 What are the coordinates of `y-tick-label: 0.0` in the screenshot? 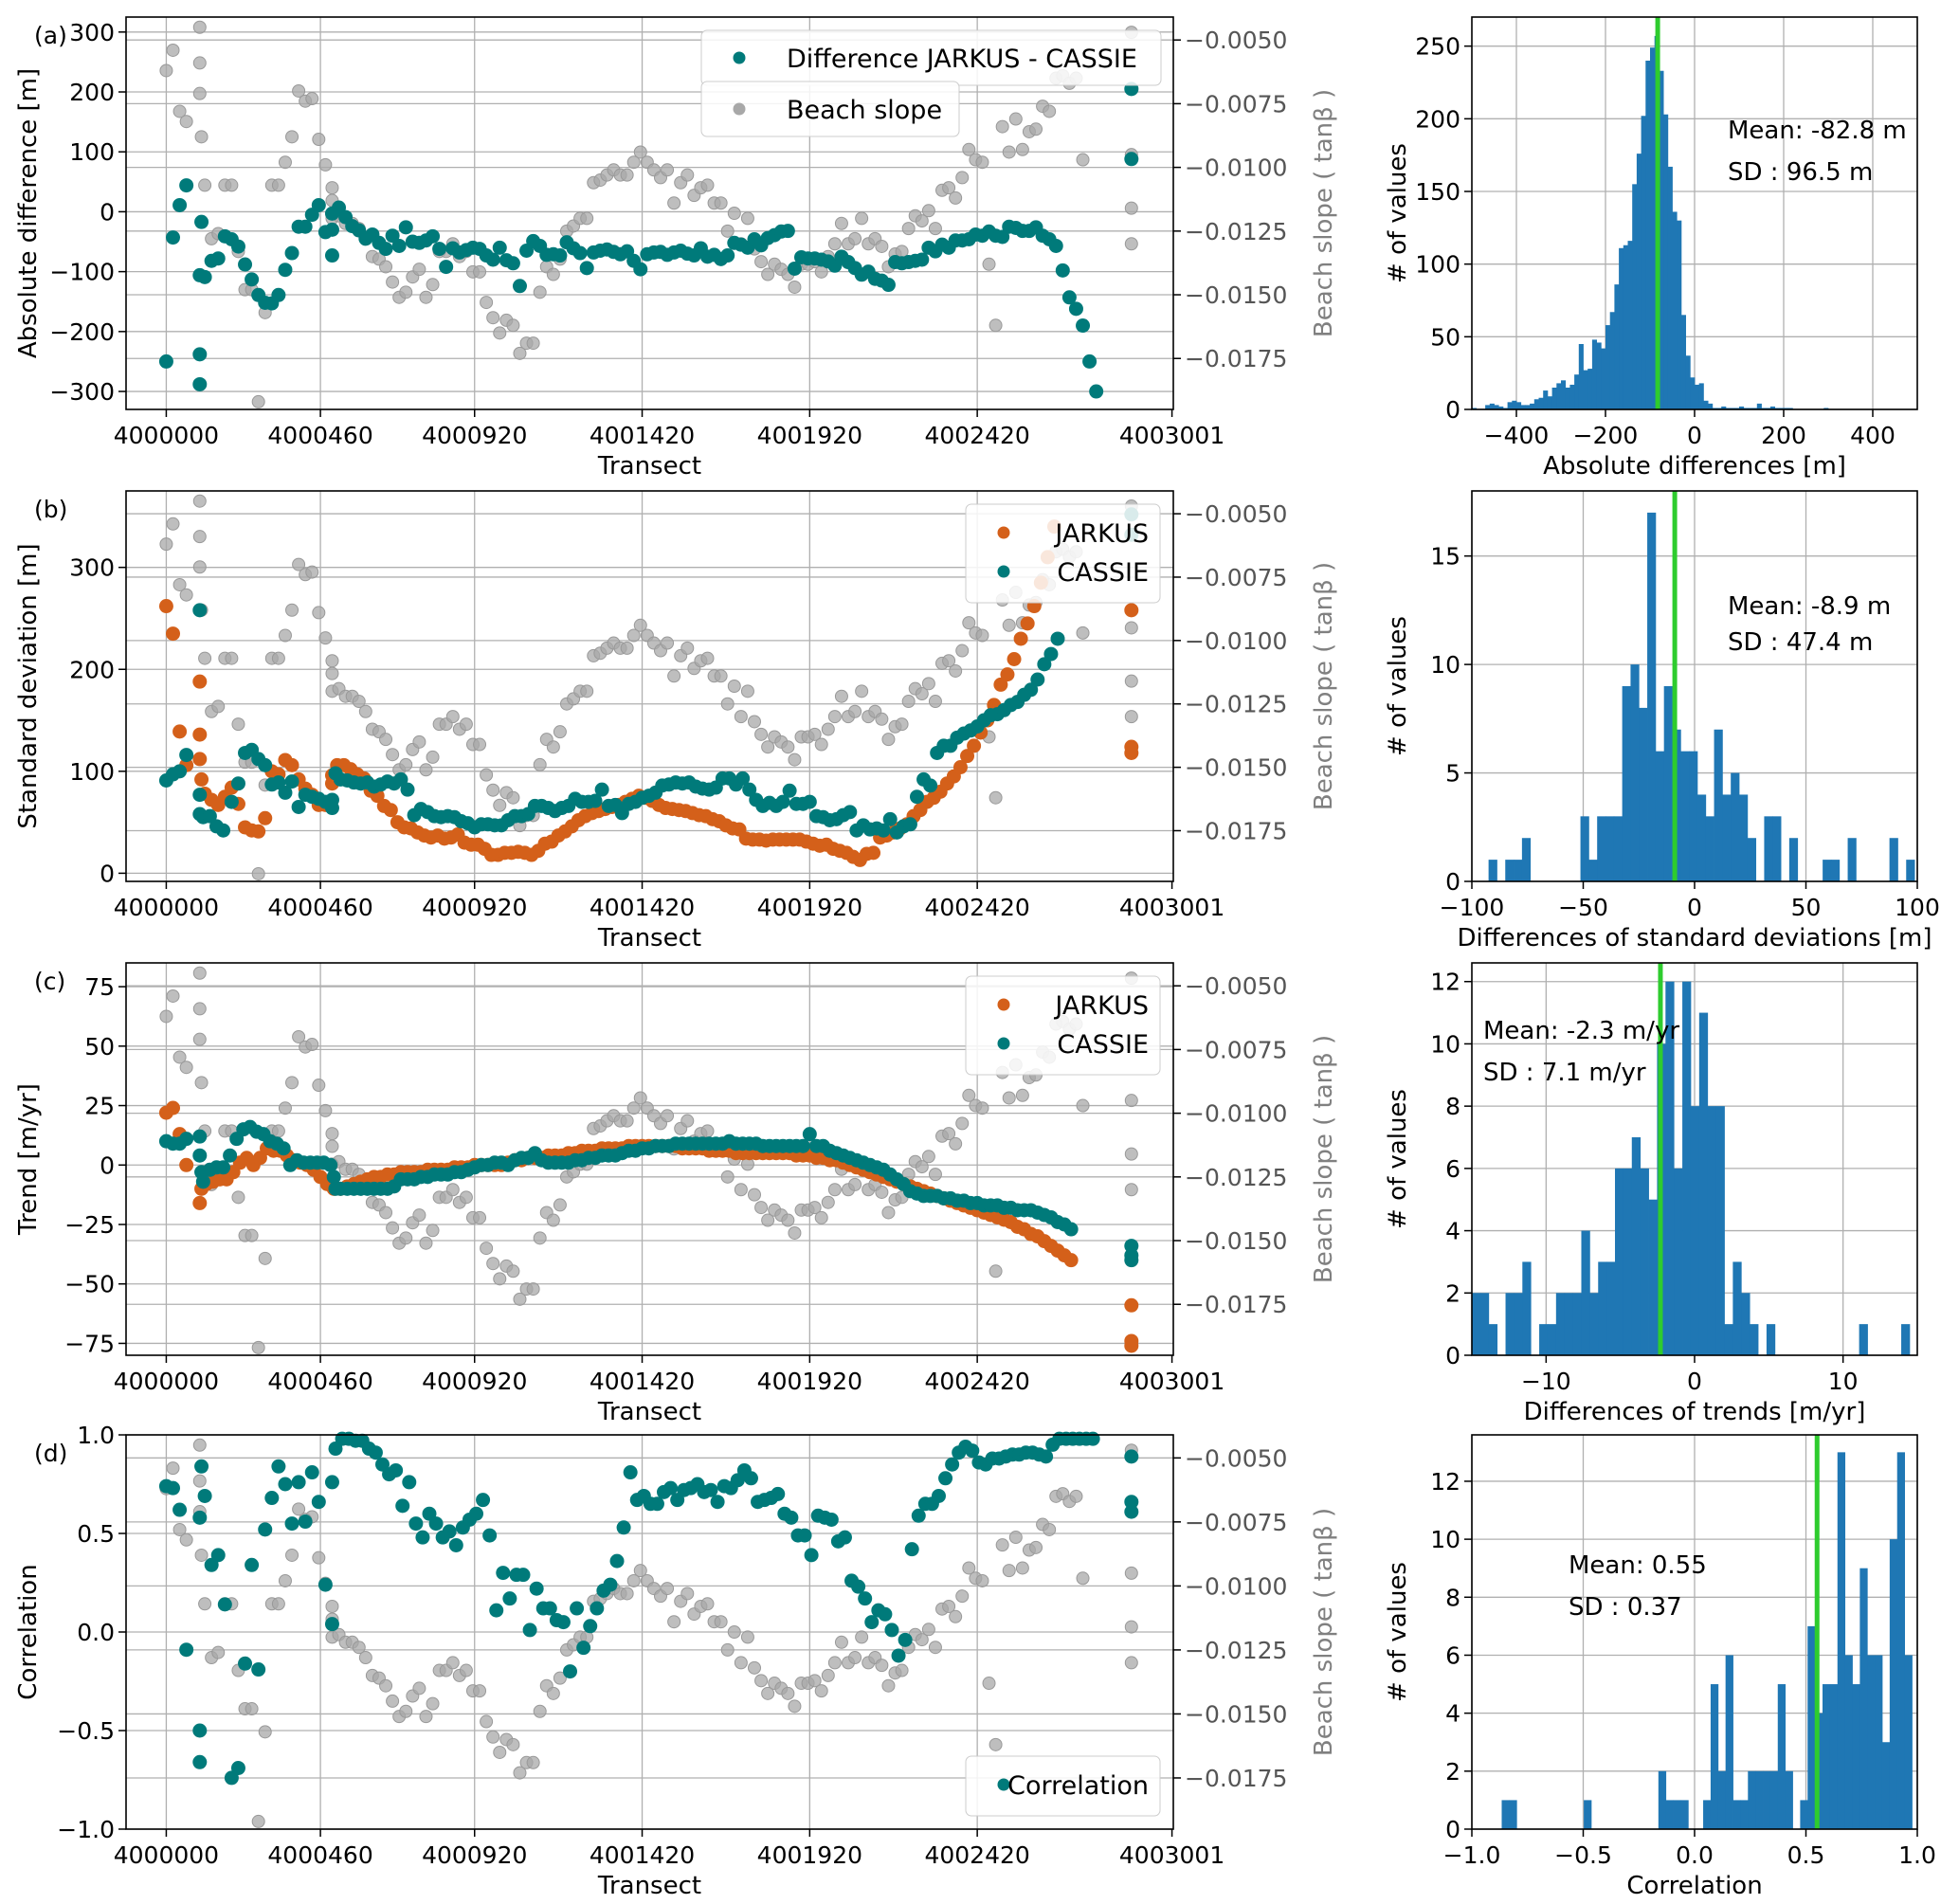 It's located at (96, 1632).